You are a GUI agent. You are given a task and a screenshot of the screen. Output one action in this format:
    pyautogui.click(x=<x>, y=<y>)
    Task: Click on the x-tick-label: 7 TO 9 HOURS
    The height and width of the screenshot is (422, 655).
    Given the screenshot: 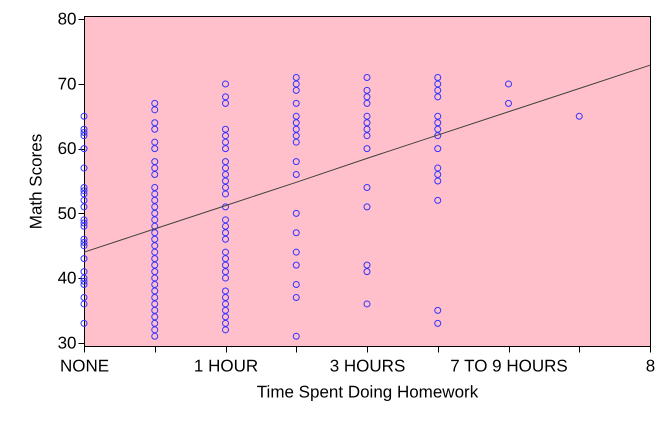 What is the action you would take?
    pyautogui.click(x=509, y=366)
    